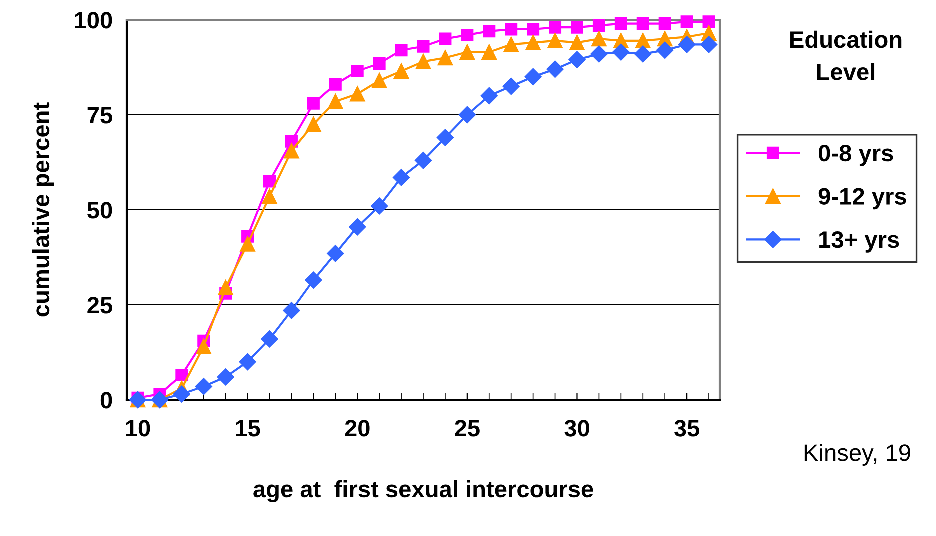  What do you see at coordinates (467, 428) in the screenshot?
I see `x-tick-label: 25` at bounding box center [467, 428].